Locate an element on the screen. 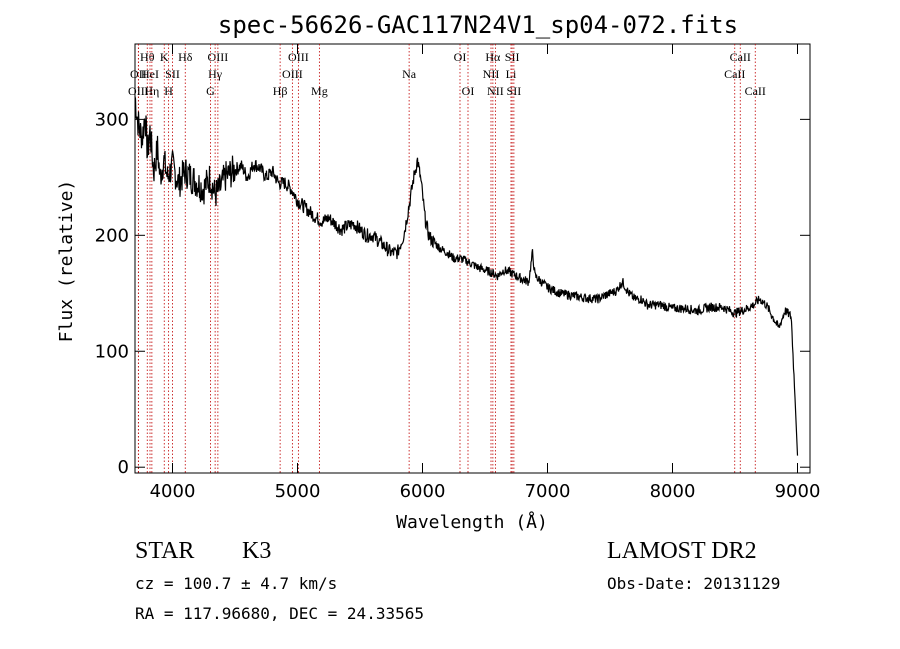 The width and height of the screenshot is (900, 649). line-label-26: CaII is located at coordinates (734, 74).